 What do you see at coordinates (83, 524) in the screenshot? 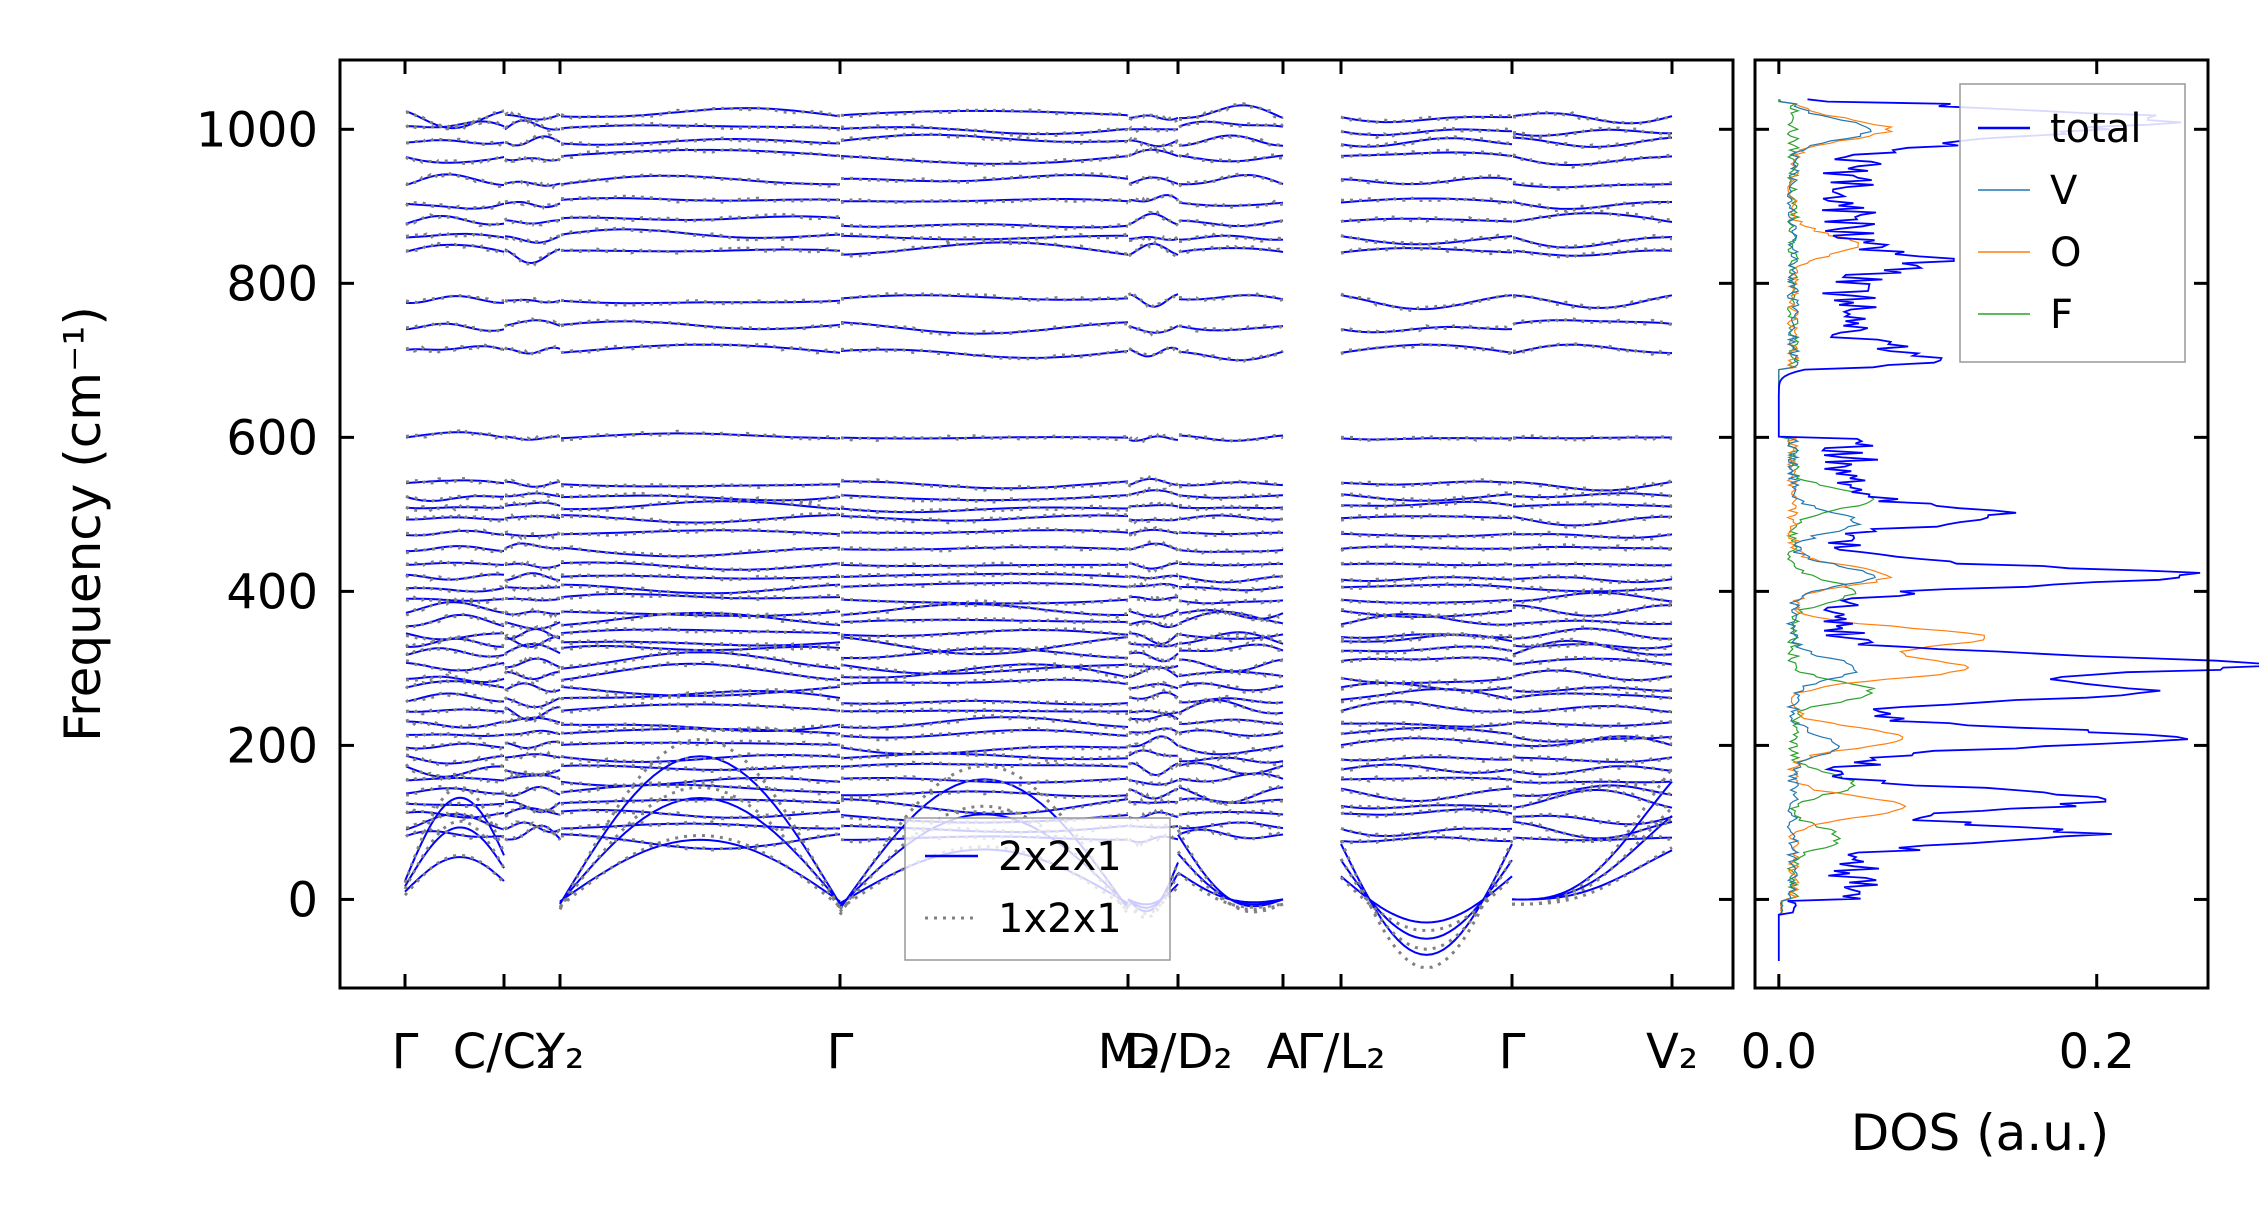
I see `y-axis-label: Frequency (cm⁻¹)` at bounding box center [83, 524].